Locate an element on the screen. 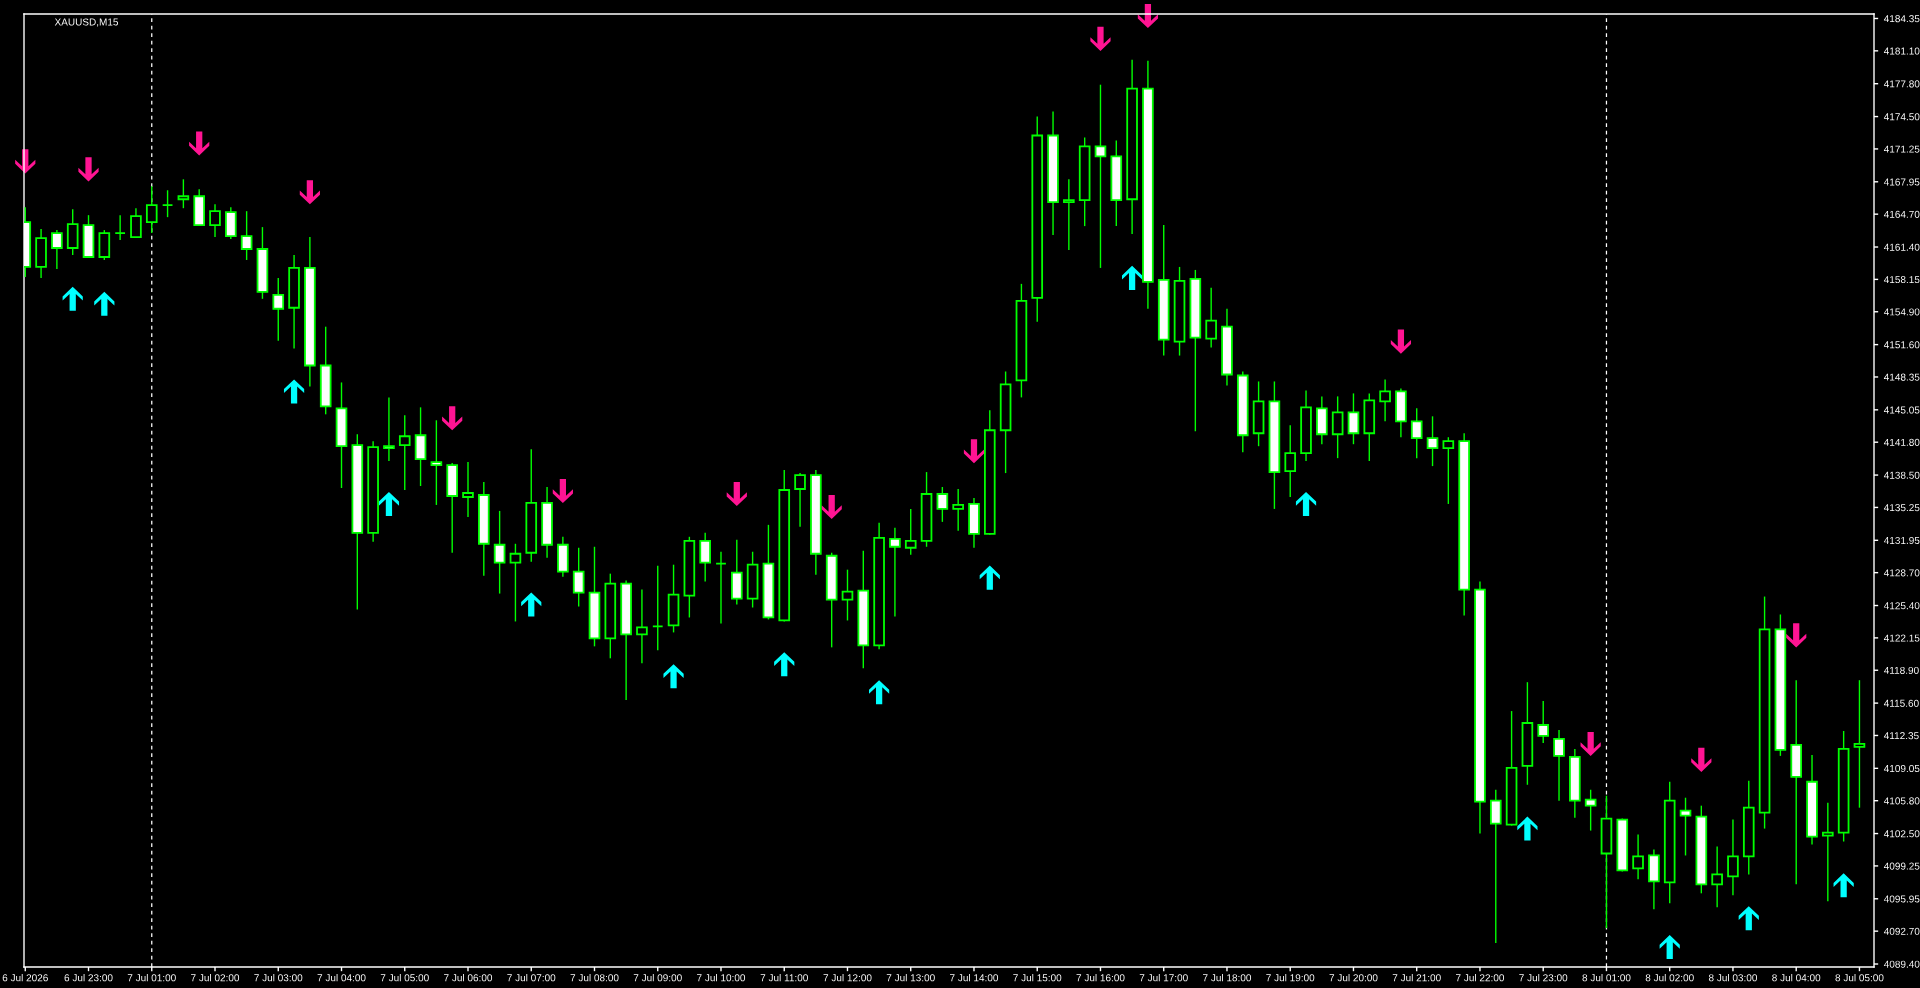  x-tick-label: 7 Jul 22:00 is located at coordinates (1480, 977).